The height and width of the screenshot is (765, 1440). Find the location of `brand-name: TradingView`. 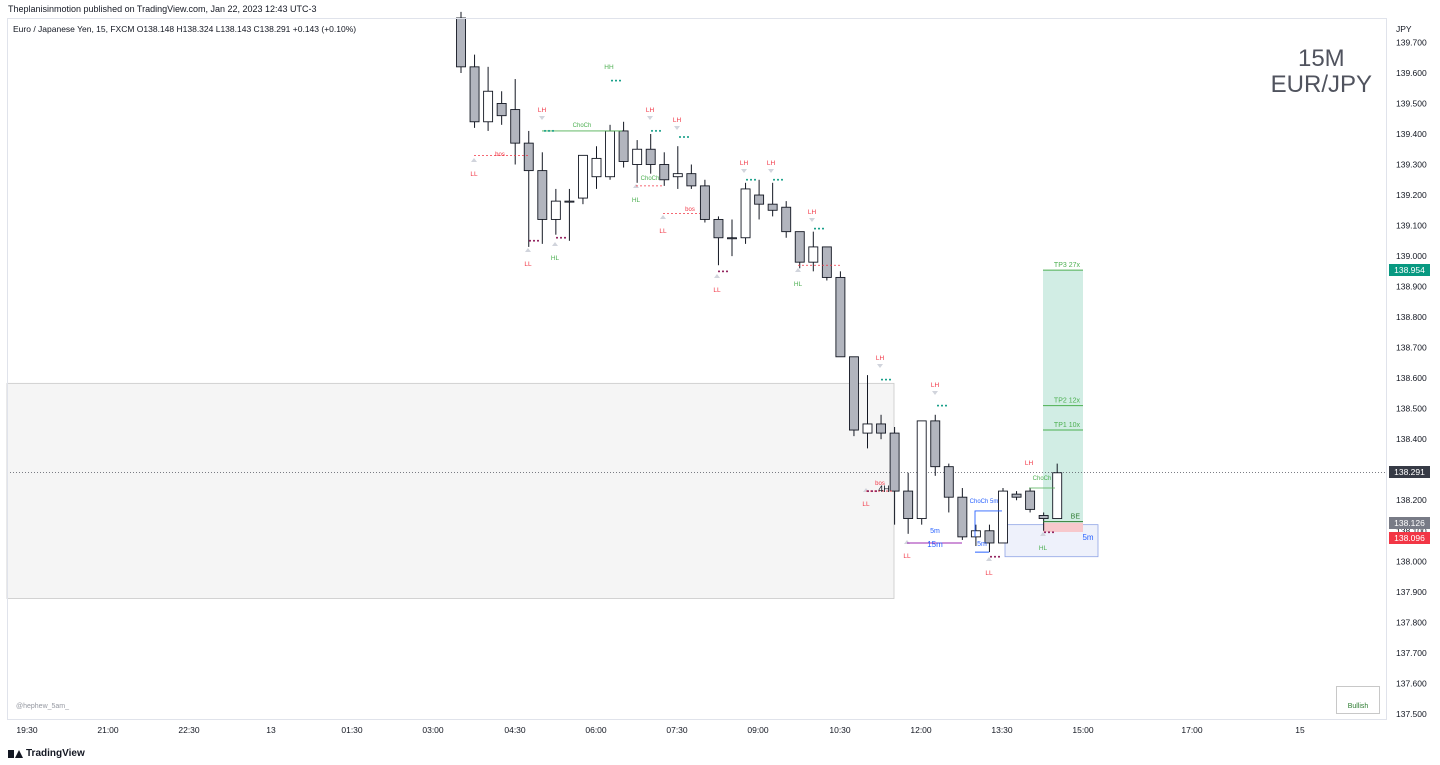

brand-name: TradingView is located at coordinates (55, 753).